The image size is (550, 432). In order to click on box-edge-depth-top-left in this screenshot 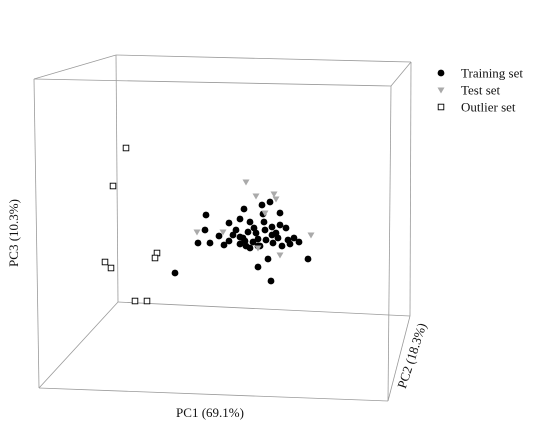, I will do `click(75, 67)`.